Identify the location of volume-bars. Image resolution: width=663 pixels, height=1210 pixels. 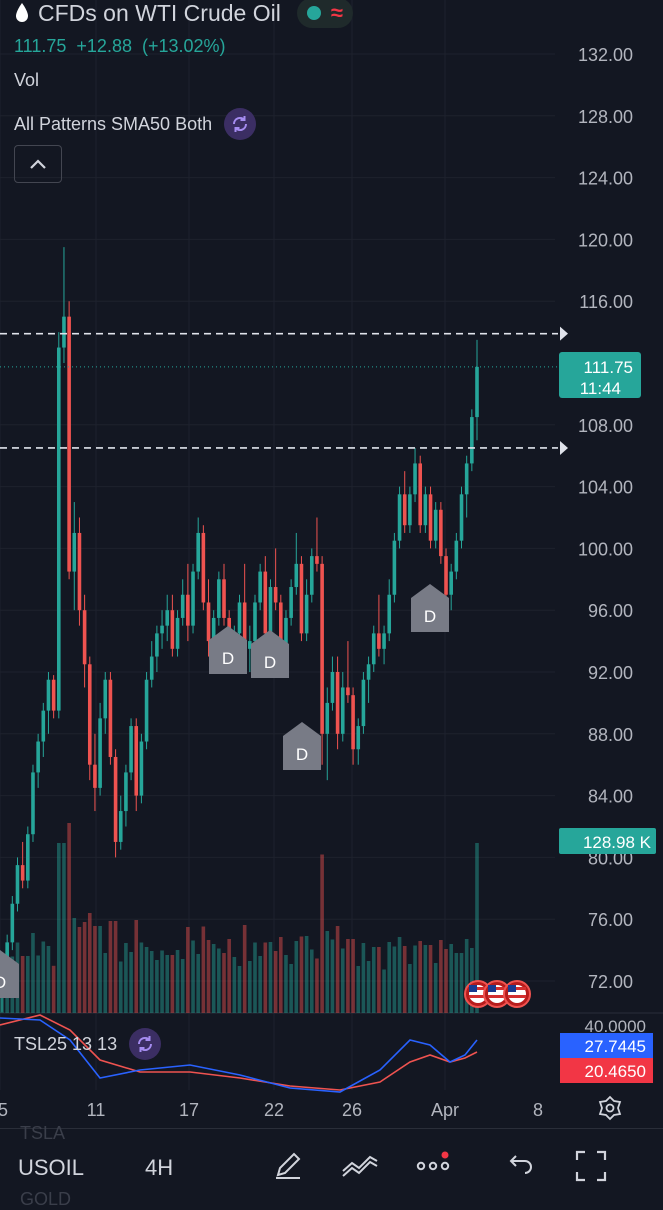
(239, 918).